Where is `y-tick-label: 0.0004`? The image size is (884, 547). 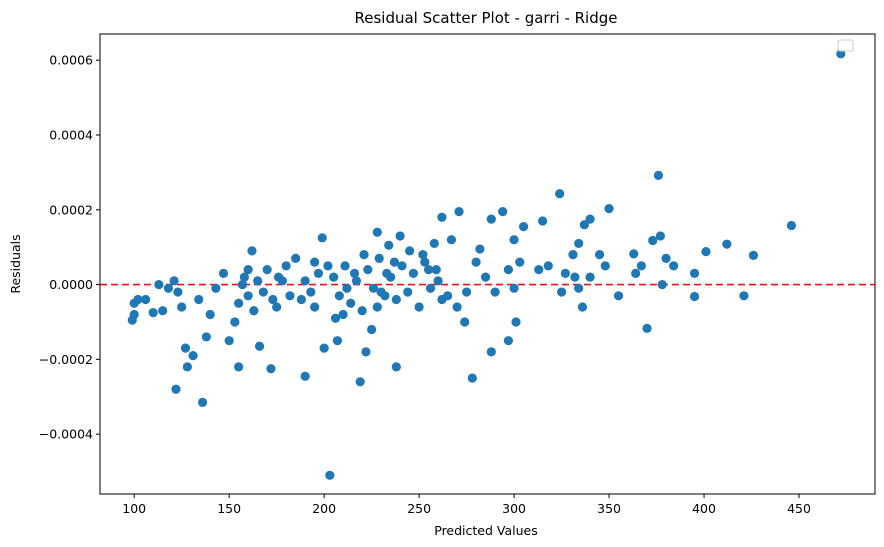
y-tick-label: 0.0004 is located at coordinates (71, 134).